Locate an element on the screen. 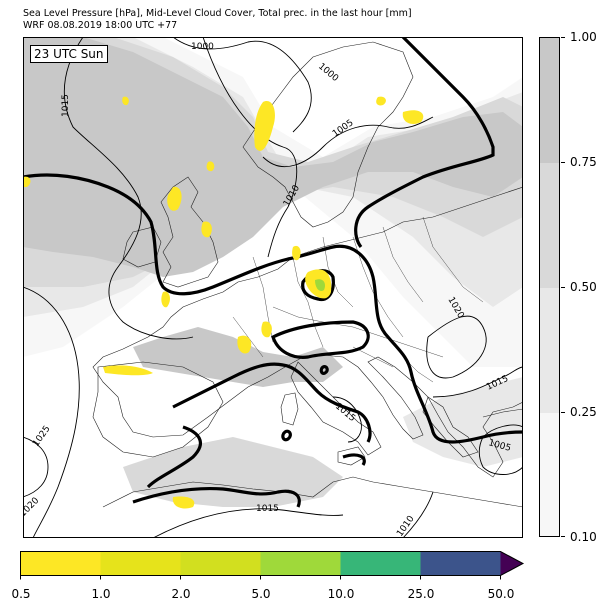  precip-tick-label: 50.0 is located at coordinates (501, 594).